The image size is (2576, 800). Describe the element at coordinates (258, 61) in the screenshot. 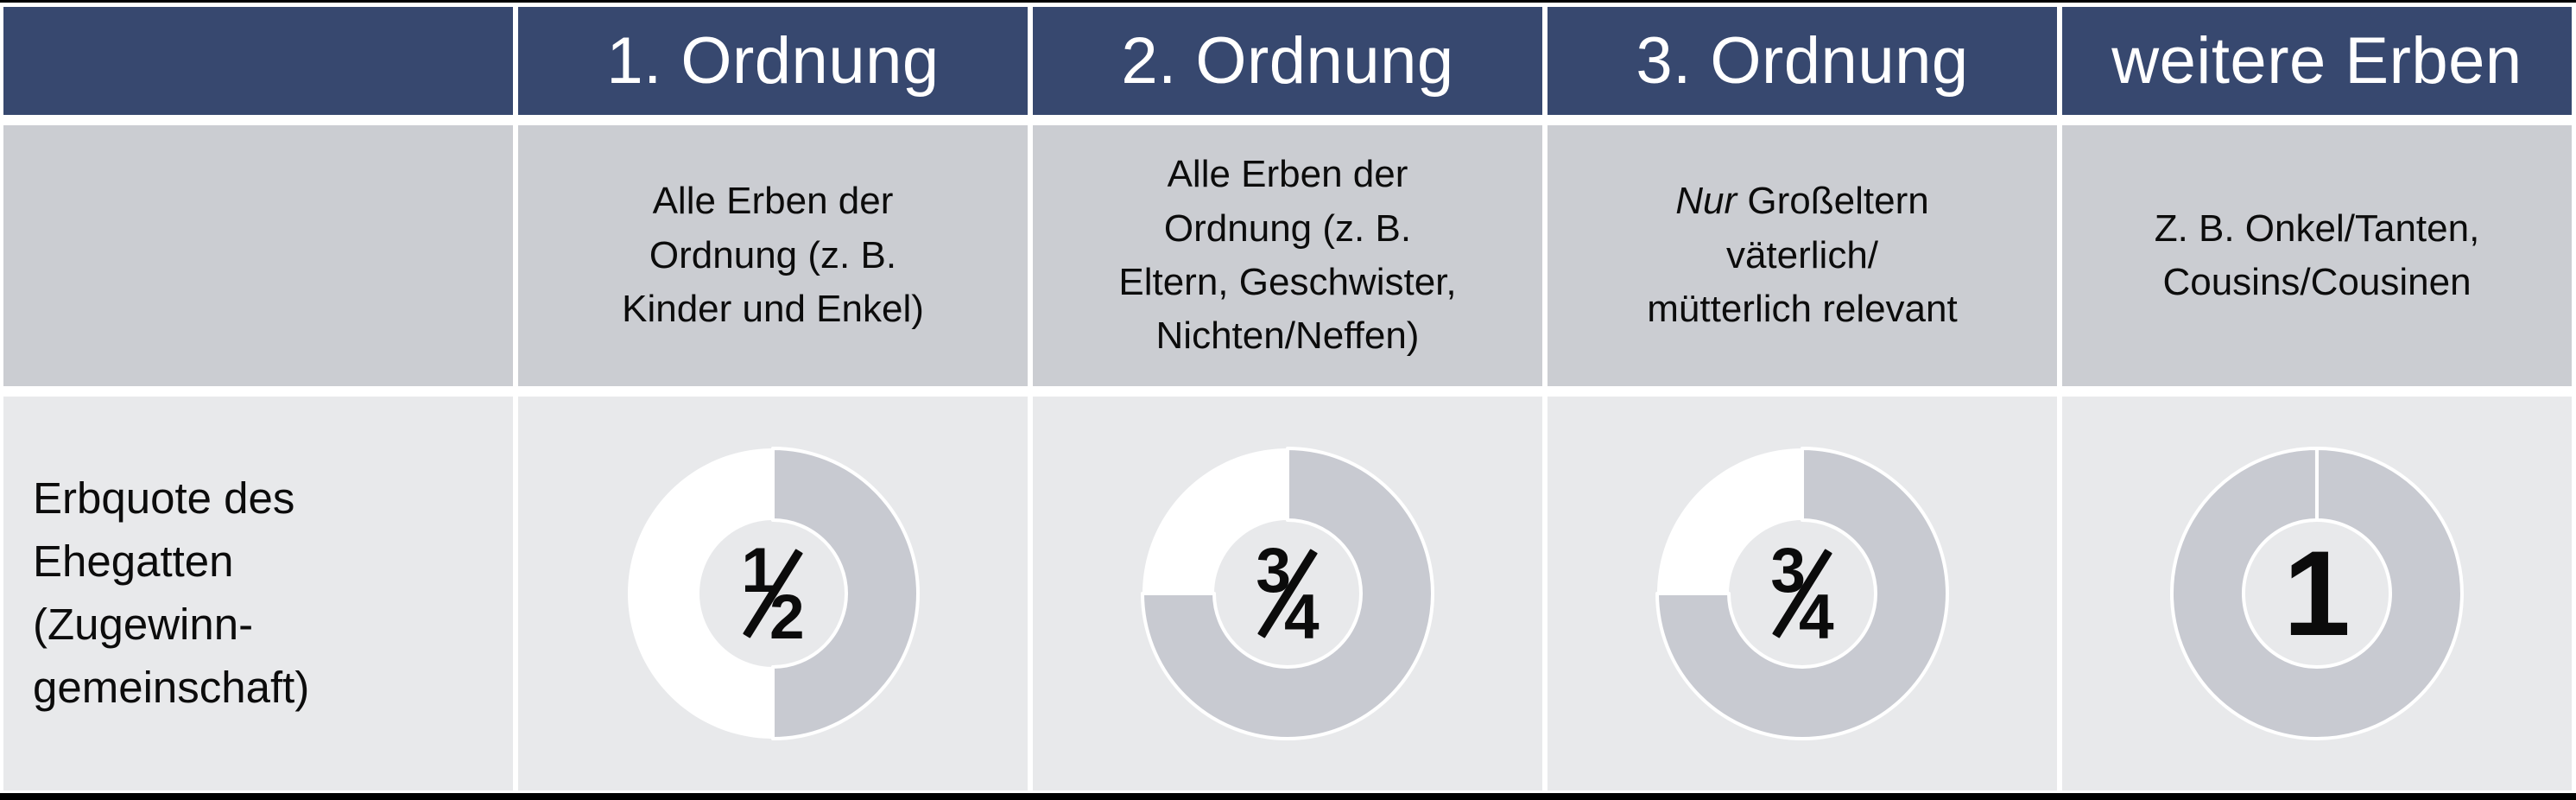

I see `header-cell-empty` at that location.